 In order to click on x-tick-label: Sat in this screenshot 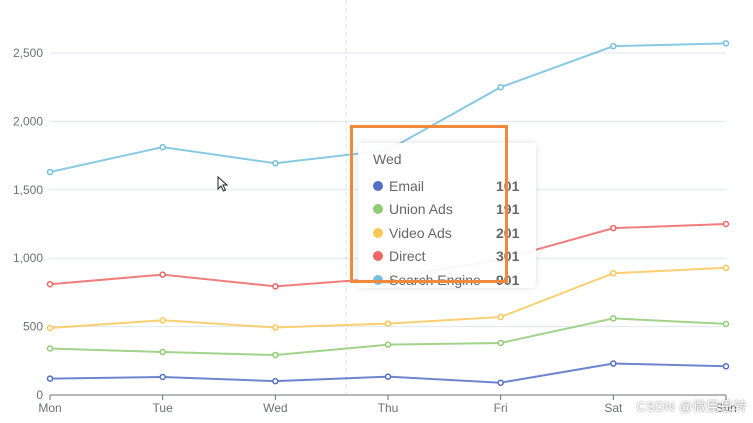, I will do `click(613, 408)`.